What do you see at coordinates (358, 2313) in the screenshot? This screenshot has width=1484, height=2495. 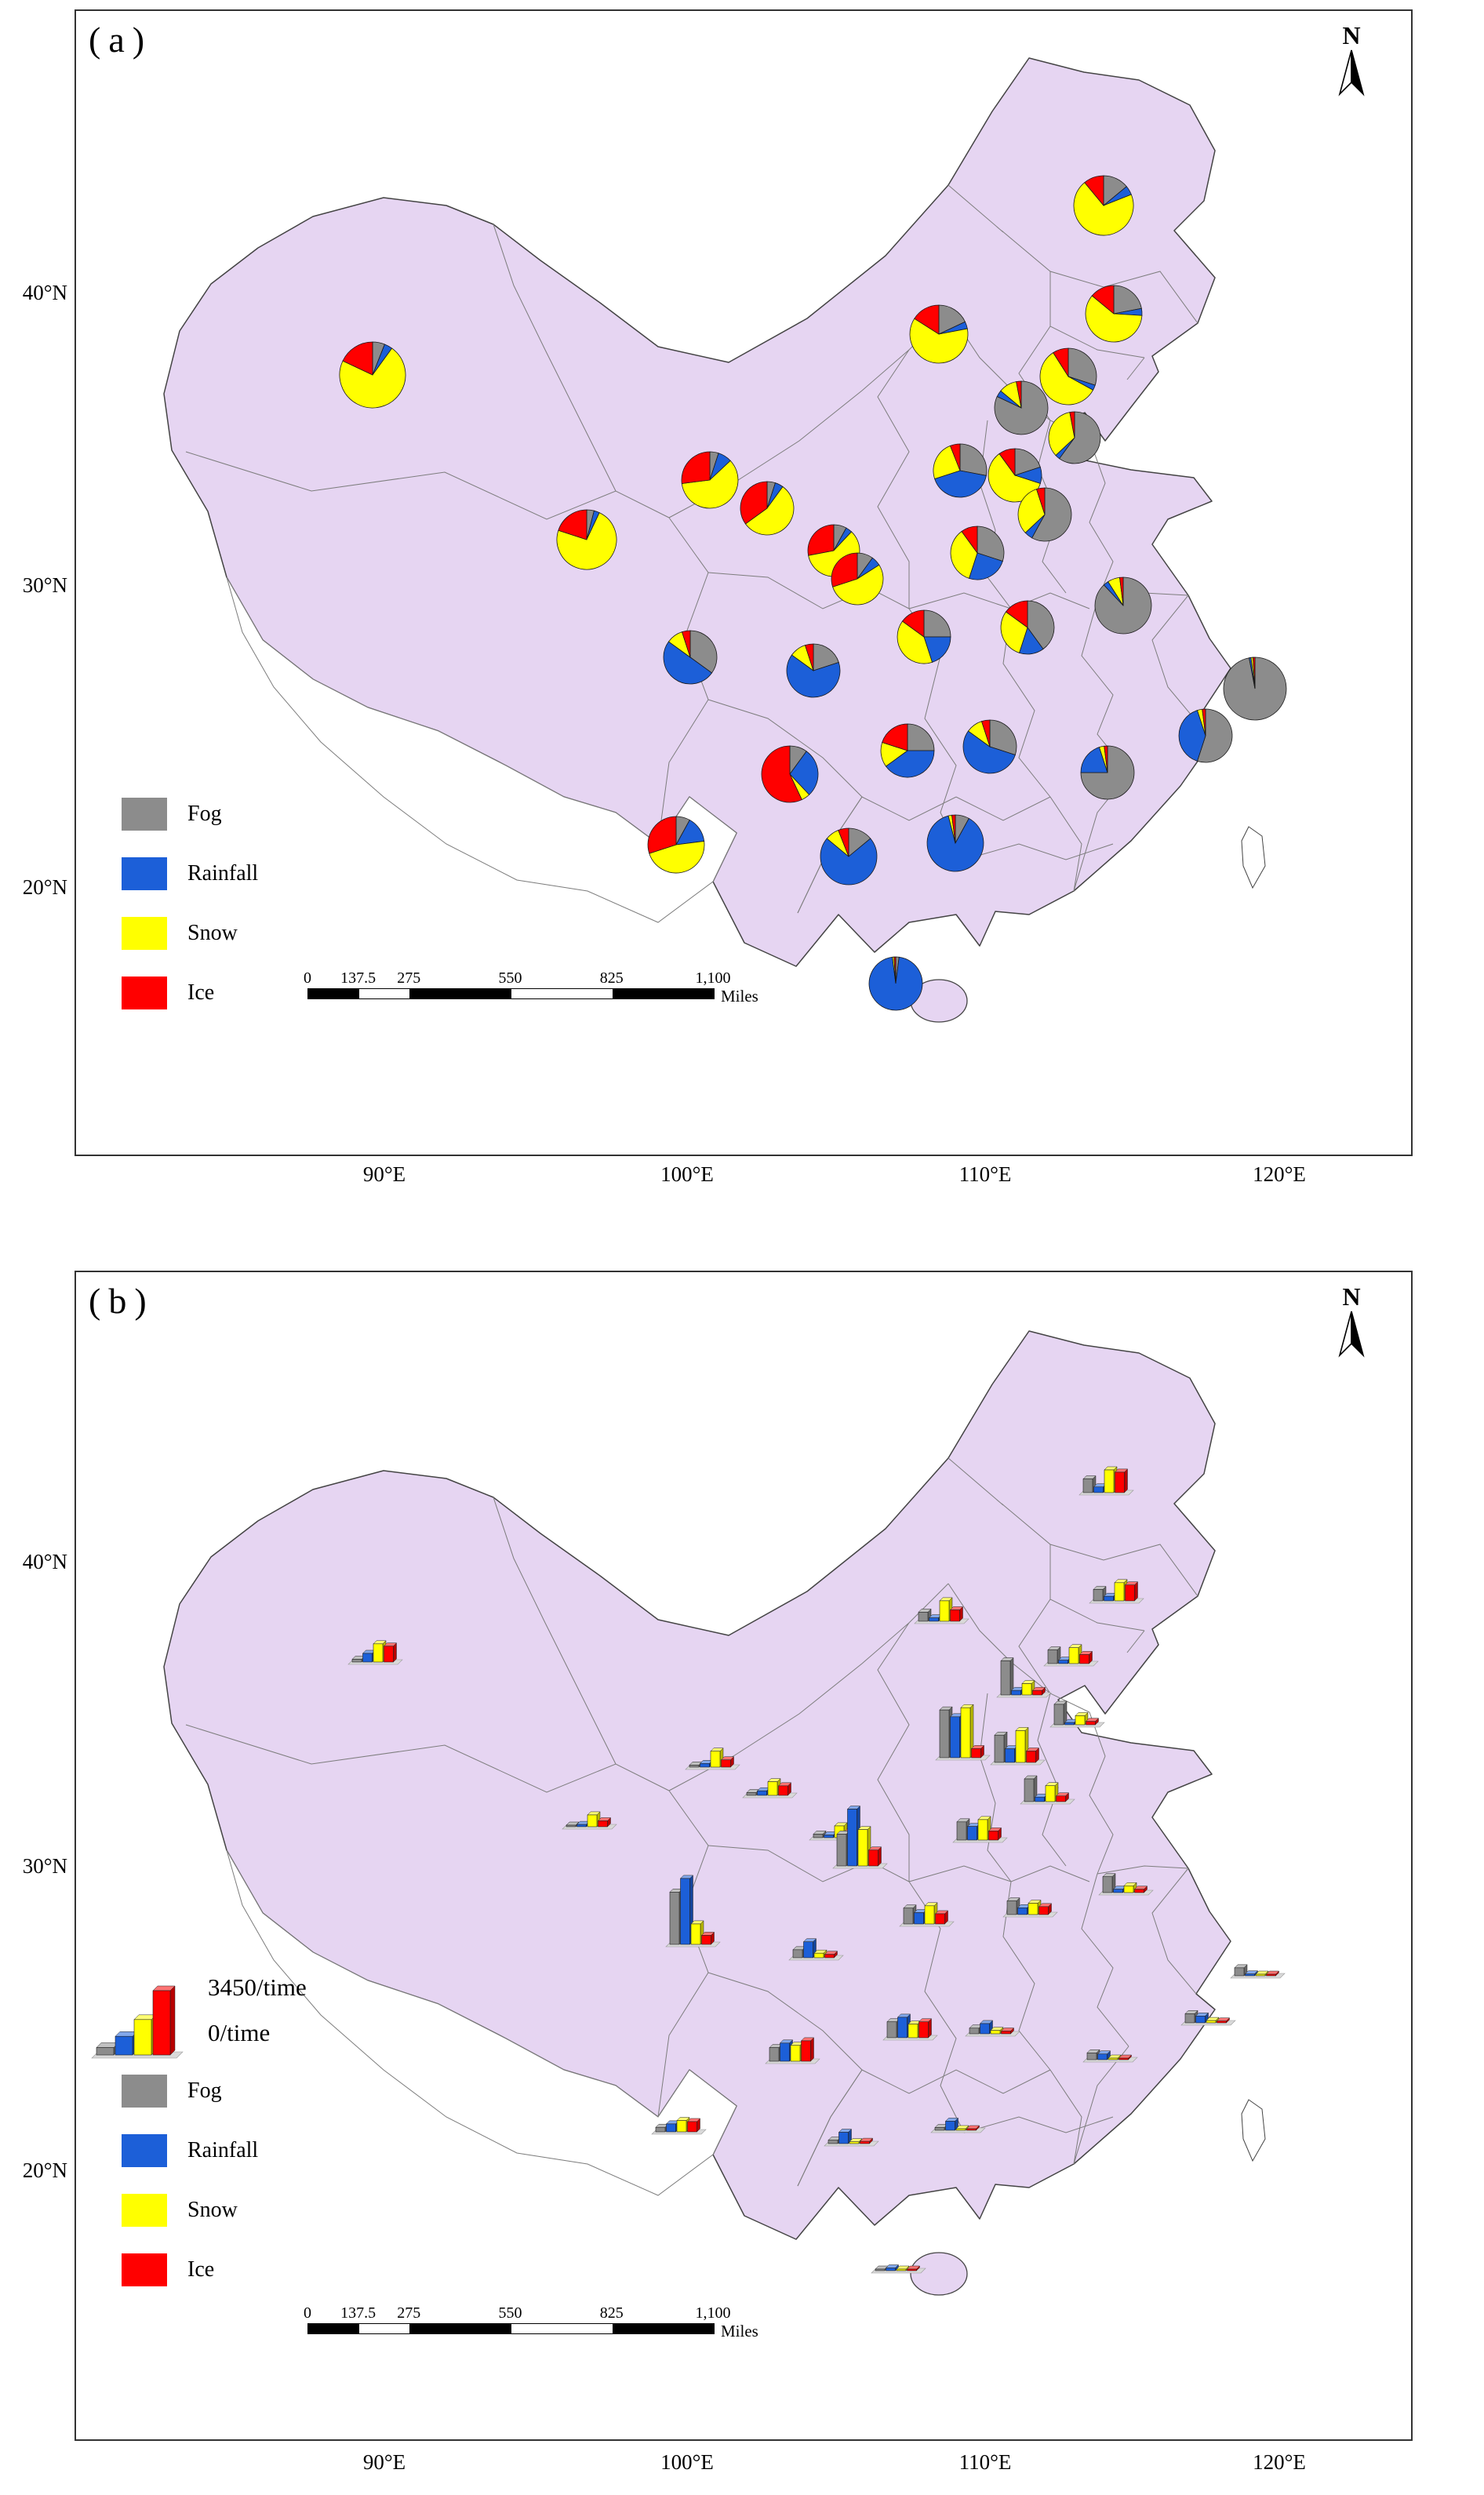 I see `scale-tick-label: 137.5` at bounding box center [358, 2313].